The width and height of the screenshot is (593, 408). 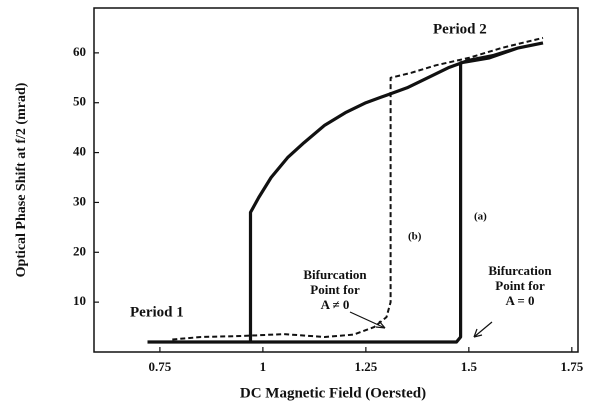 I want to click on x-tick-label: 0.75, so click(x=160, y=366).